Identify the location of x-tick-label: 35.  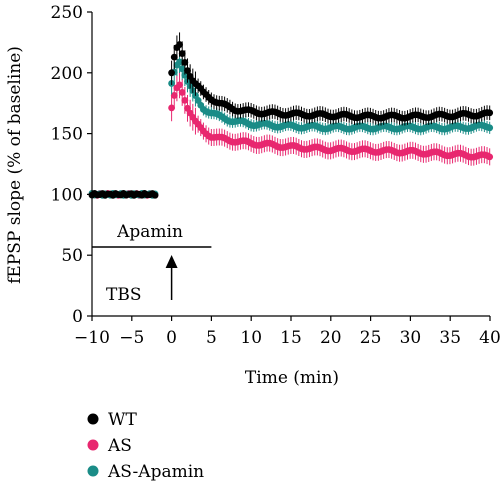
(450, 338).